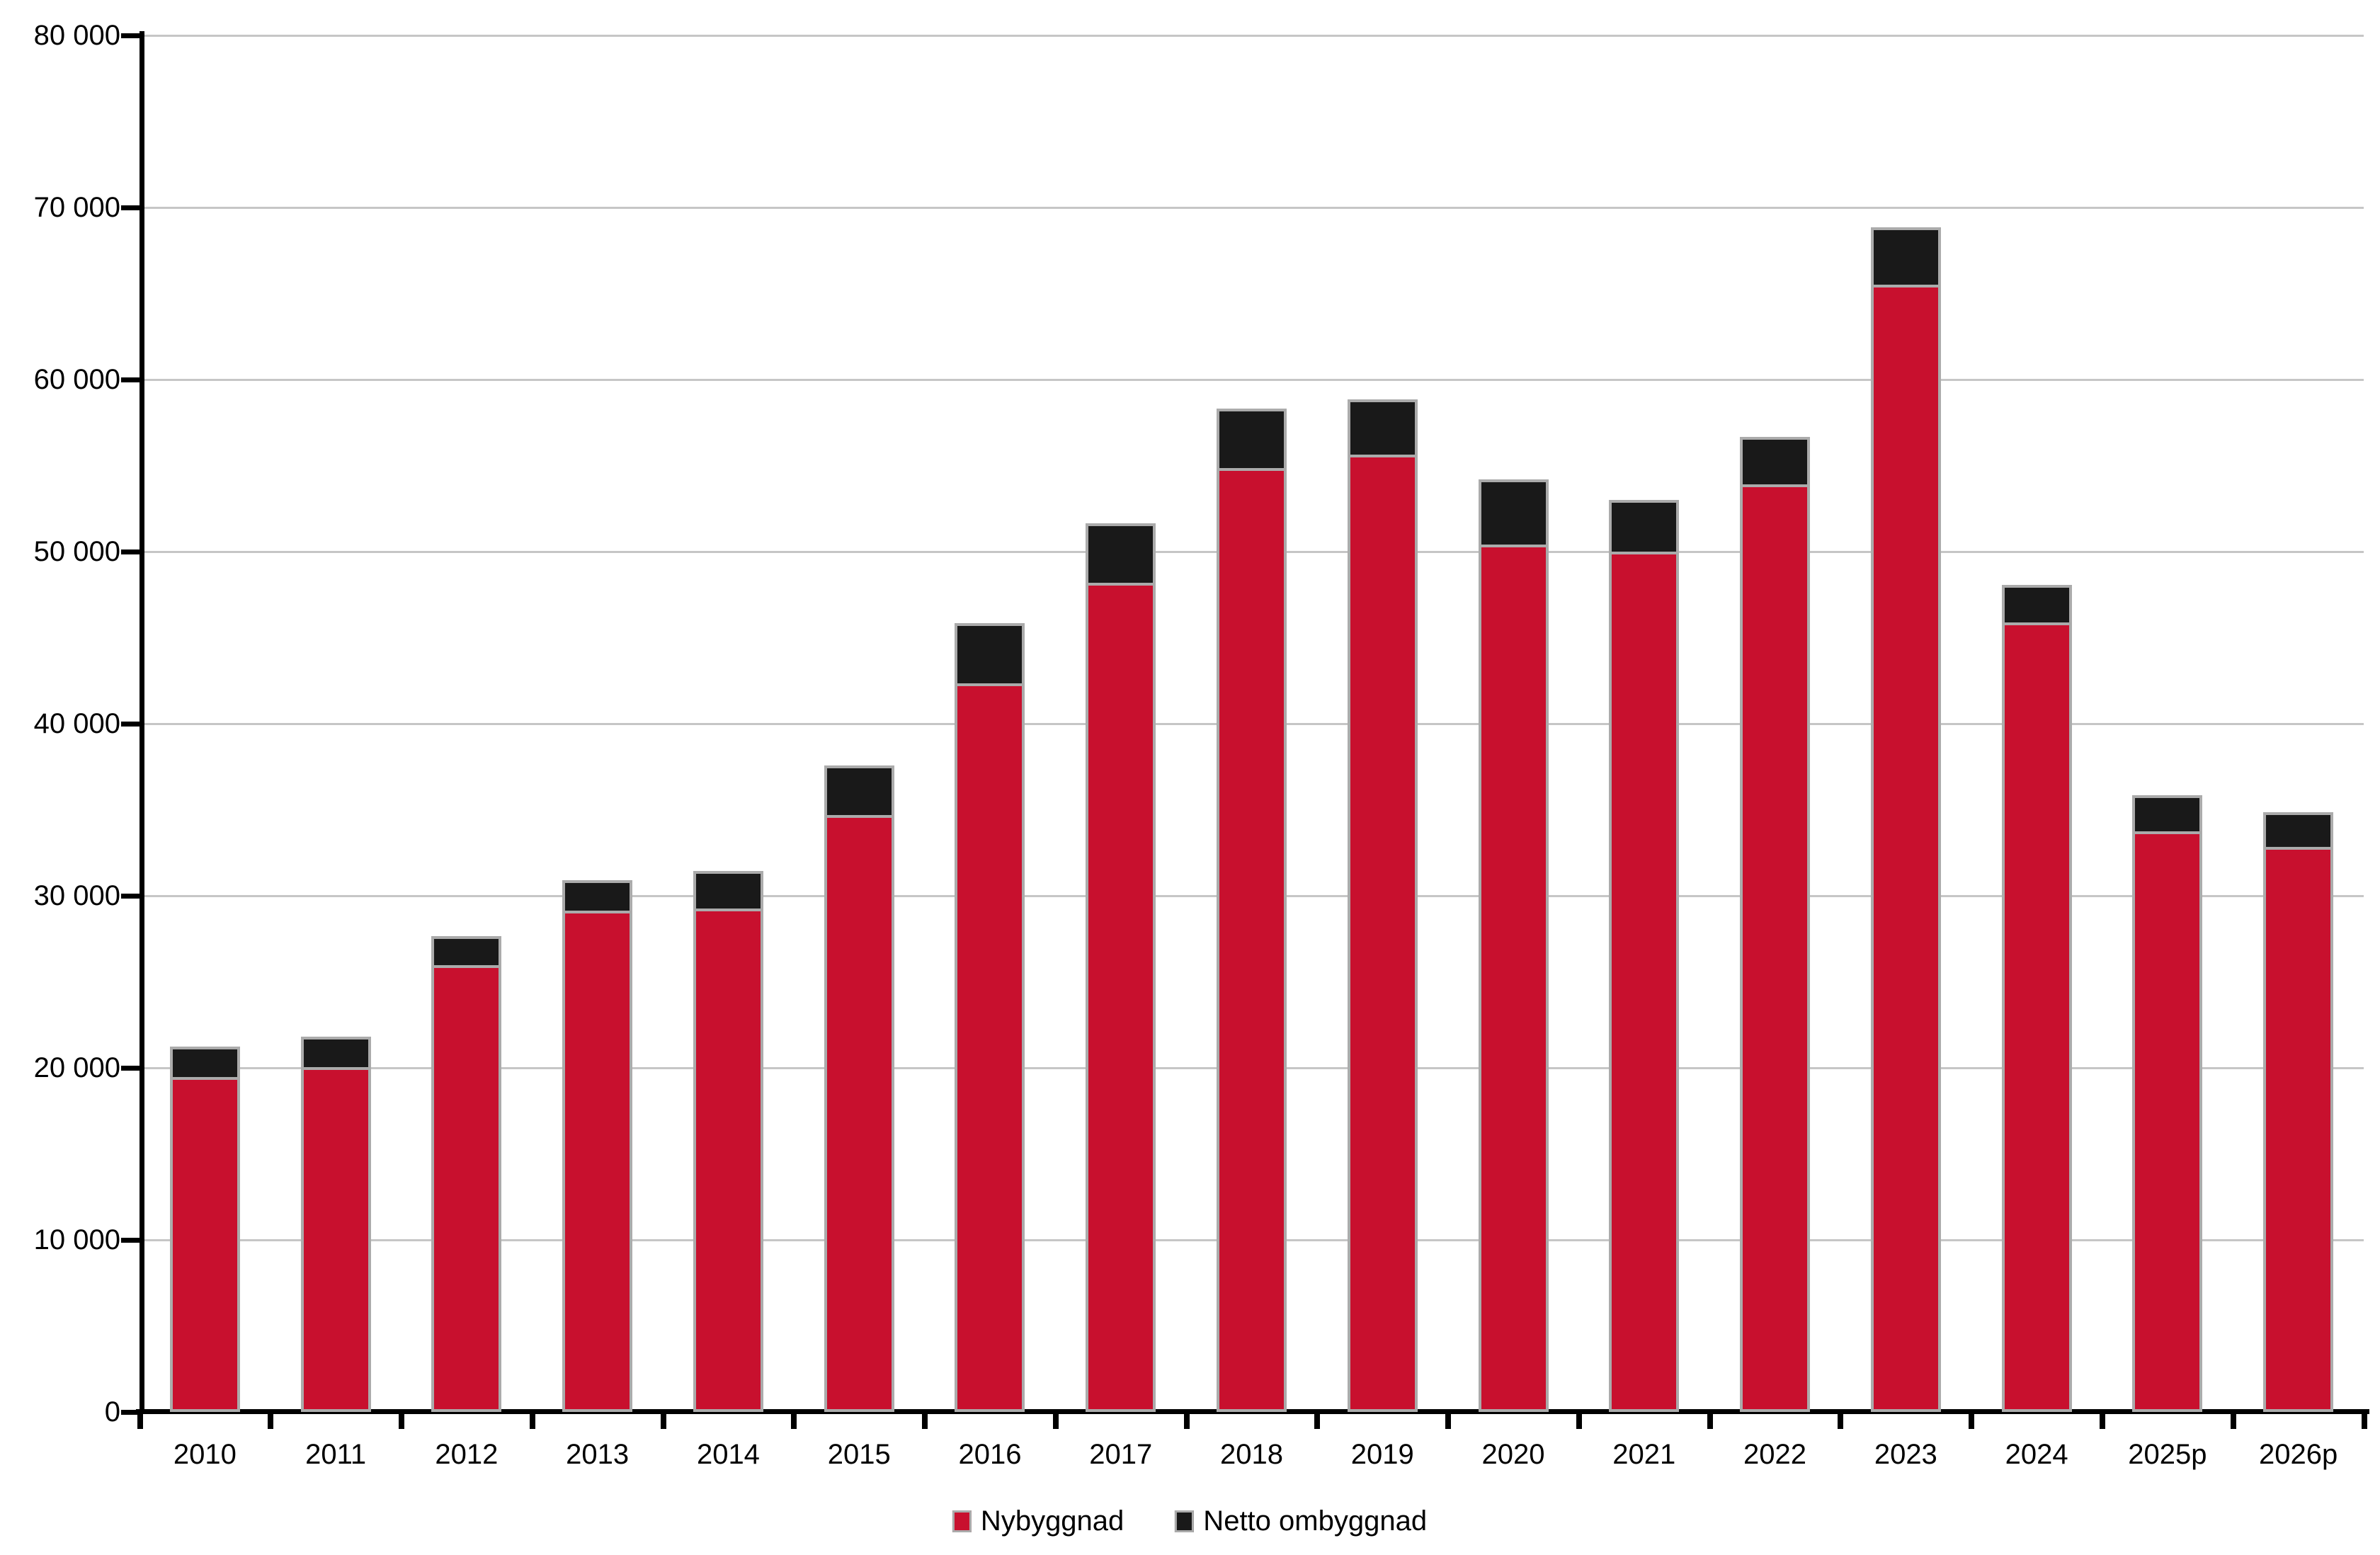  Describe the element at coordinates (76, 1067) in the screenshot. I see `y-tick-label: 20 000` at that location.